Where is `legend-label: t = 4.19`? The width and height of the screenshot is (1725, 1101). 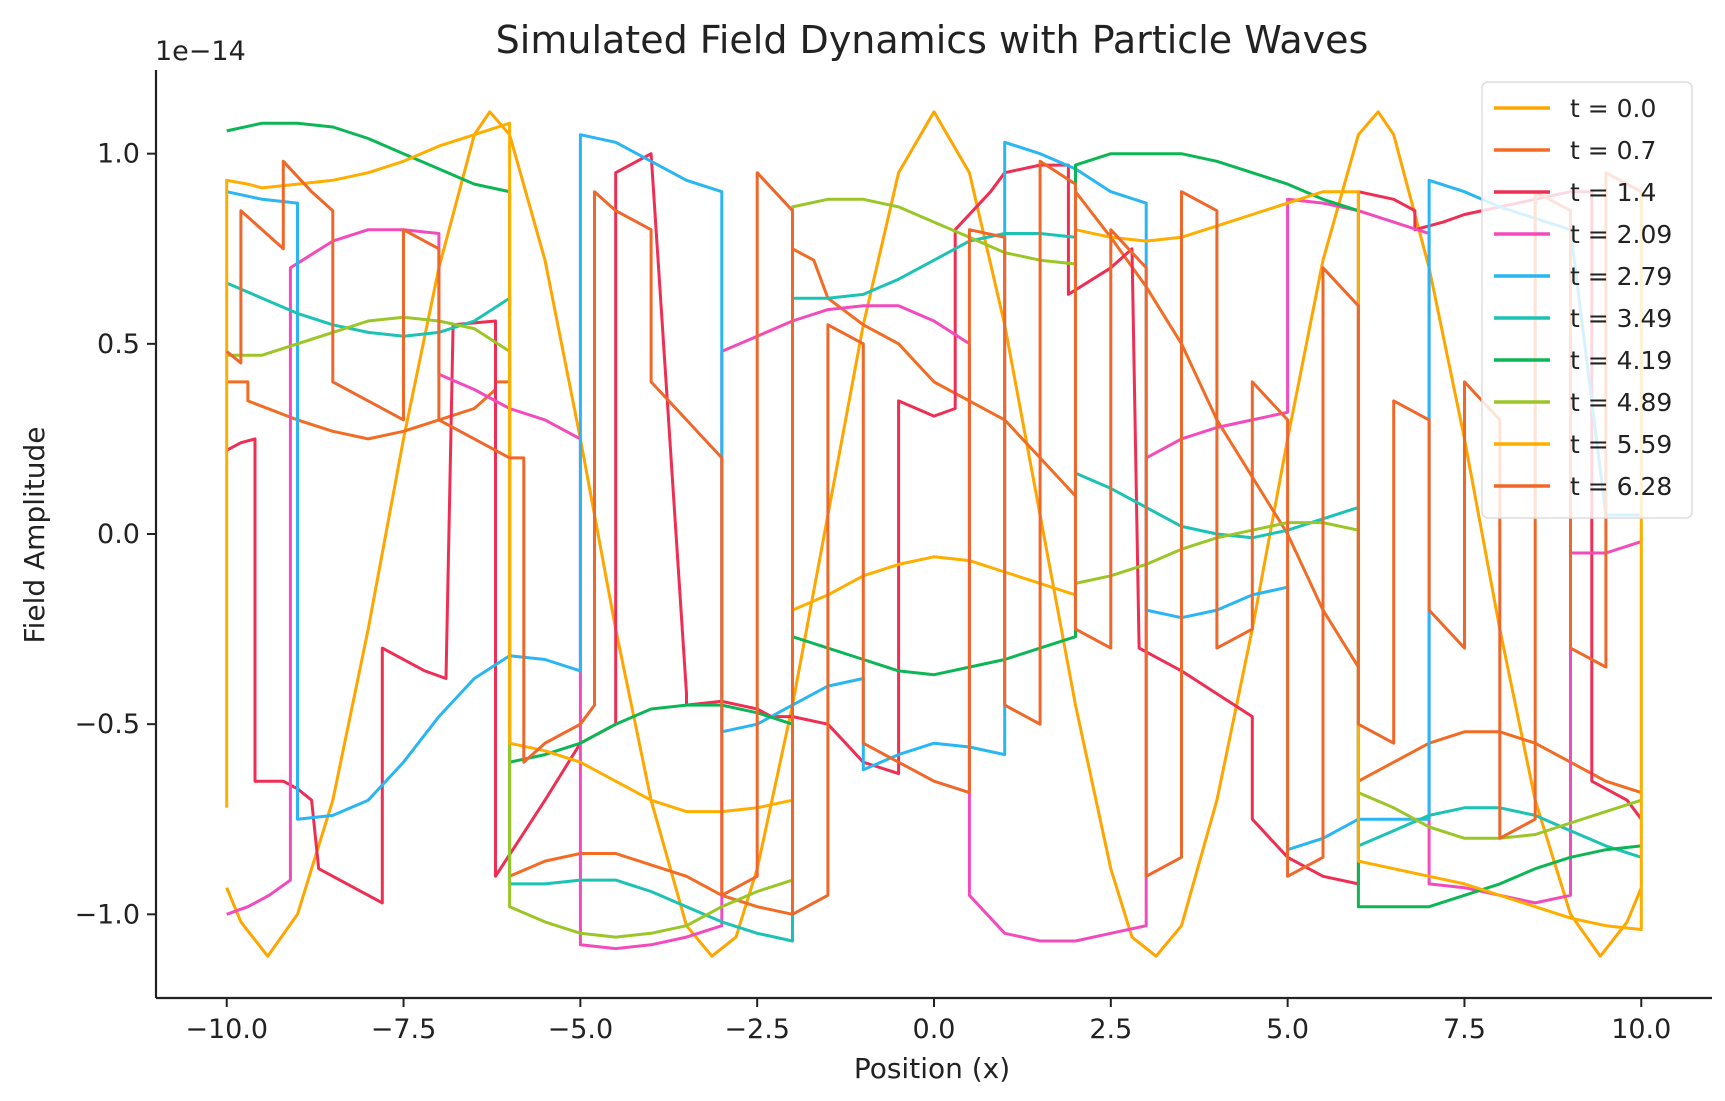
legend-label: t = 4.19 is located at coordinates (1621, 360).